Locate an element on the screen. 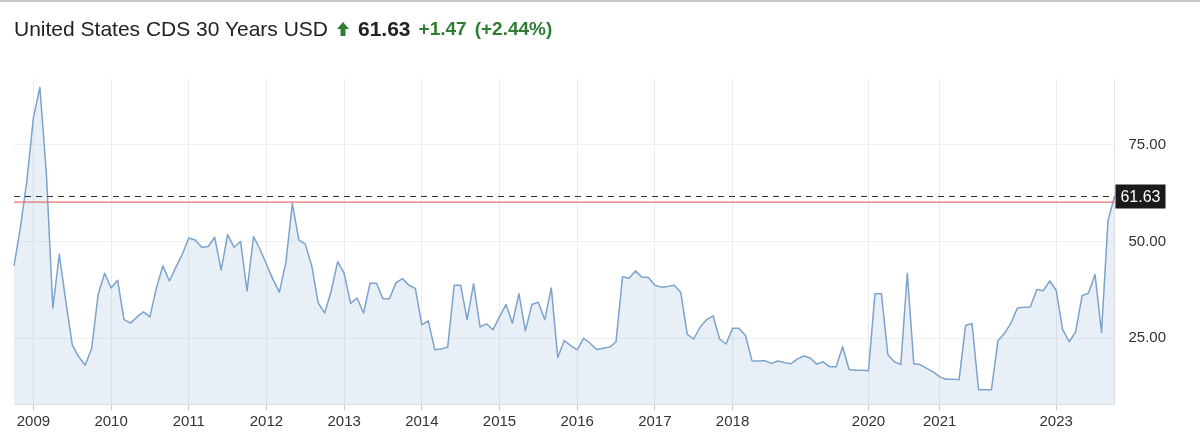 The image size is (1200, 435). x-tick-label: 2017 is located at coordinates (655, 421).